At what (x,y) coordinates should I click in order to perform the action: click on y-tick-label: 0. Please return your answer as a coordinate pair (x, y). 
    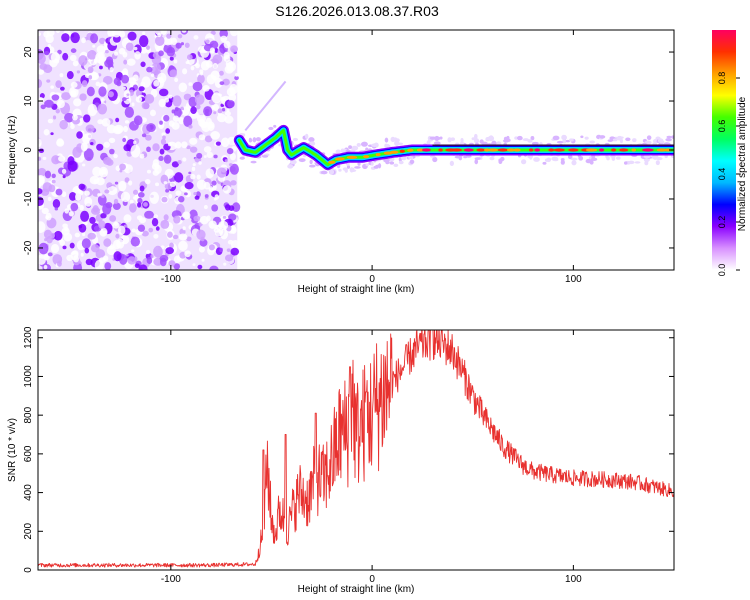
    Looking at the image, I should click on (28, 570).